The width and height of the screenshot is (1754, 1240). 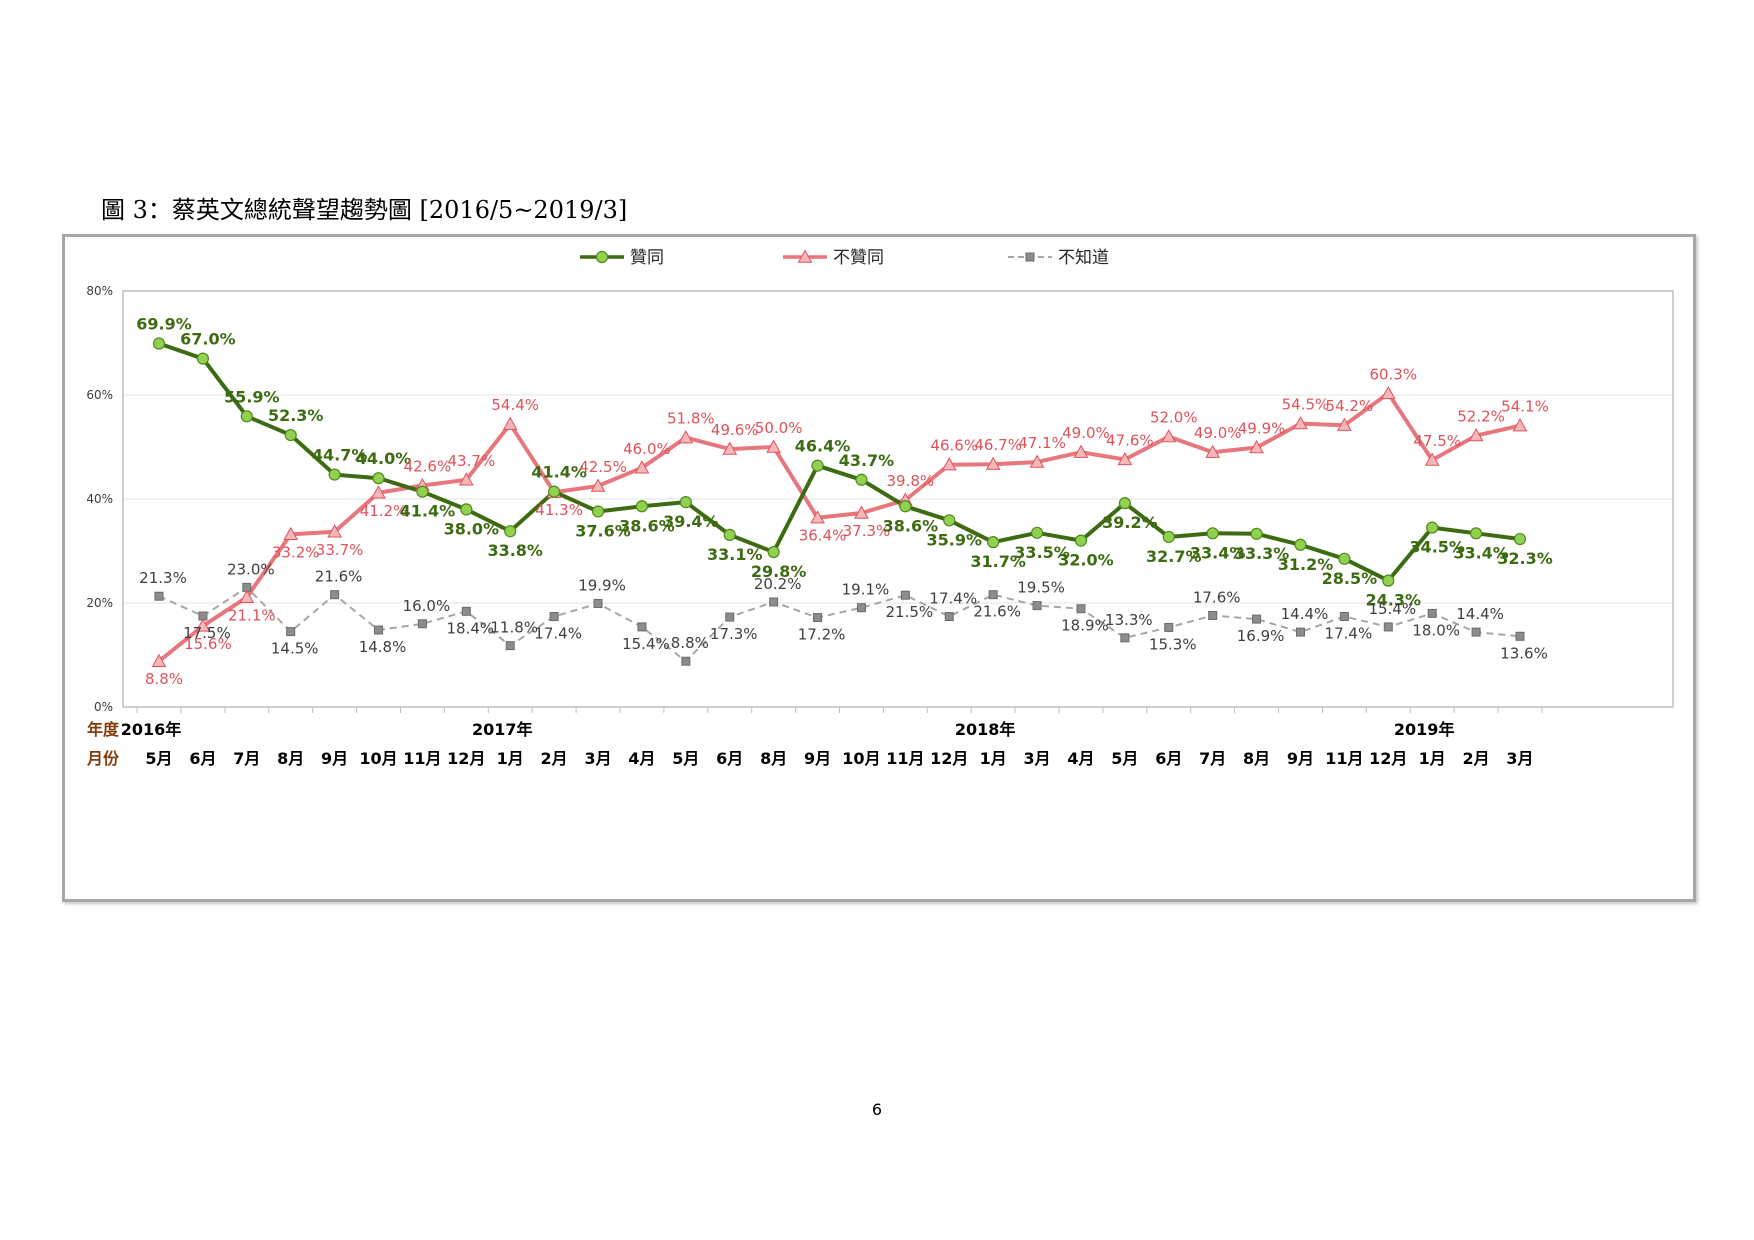 I want to click on month-label: 1月, so click(x=993, y=758).